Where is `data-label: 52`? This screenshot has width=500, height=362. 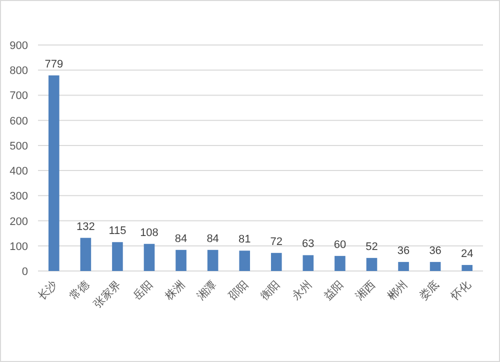 data-label: 52 is located at coordinates (372, 246).